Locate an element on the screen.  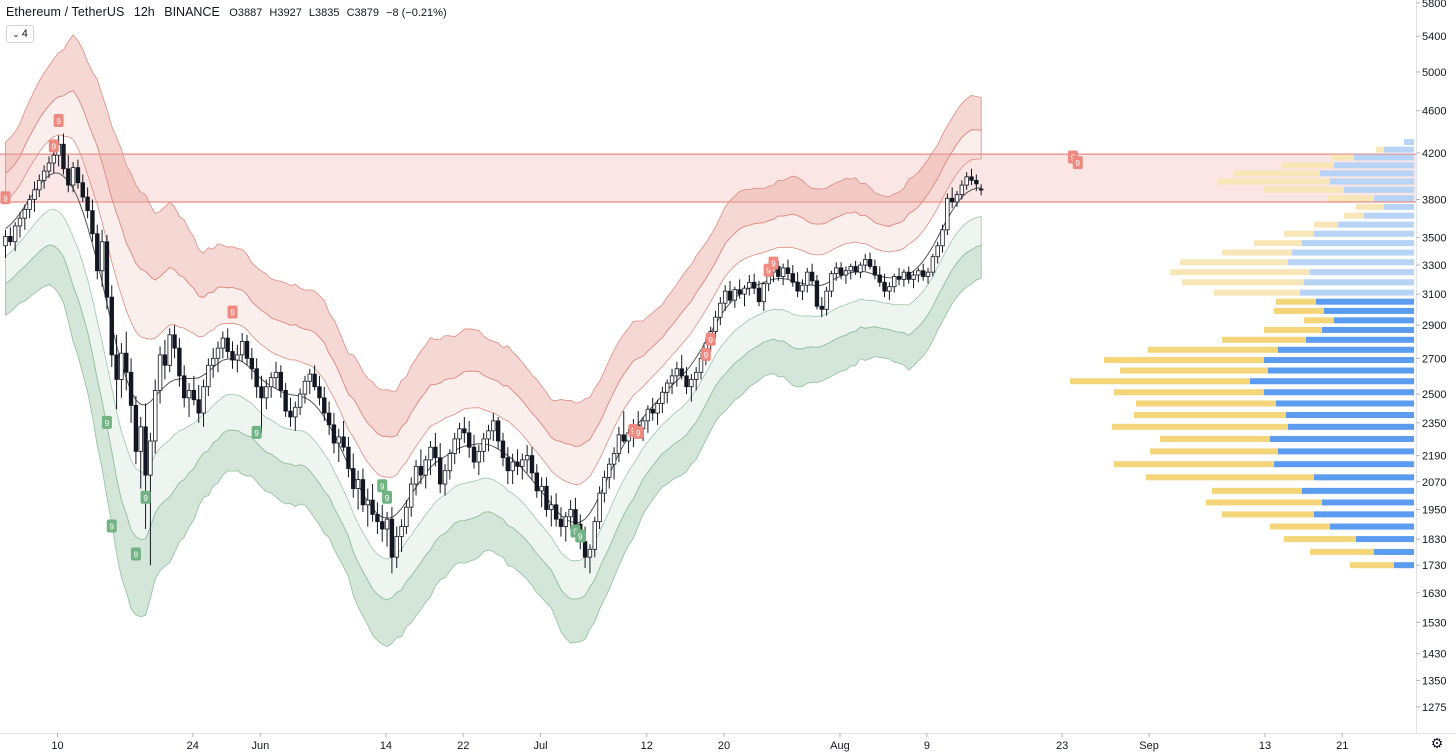
volume-profile is located at coordinates (1242, 354).